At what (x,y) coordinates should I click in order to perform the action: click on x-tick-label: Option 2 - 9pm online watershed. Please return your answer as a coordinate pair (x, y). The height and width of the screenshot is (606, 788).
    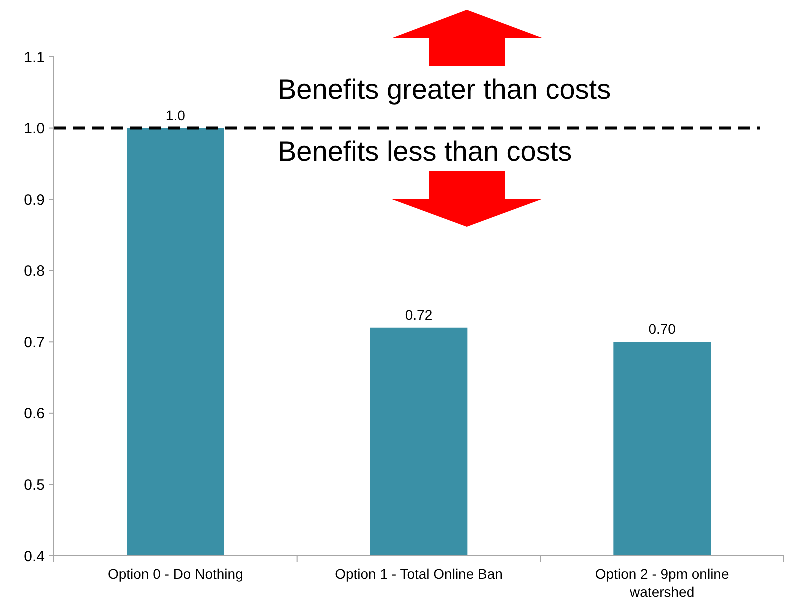
    Looking at the image, I should click on (662, 583).